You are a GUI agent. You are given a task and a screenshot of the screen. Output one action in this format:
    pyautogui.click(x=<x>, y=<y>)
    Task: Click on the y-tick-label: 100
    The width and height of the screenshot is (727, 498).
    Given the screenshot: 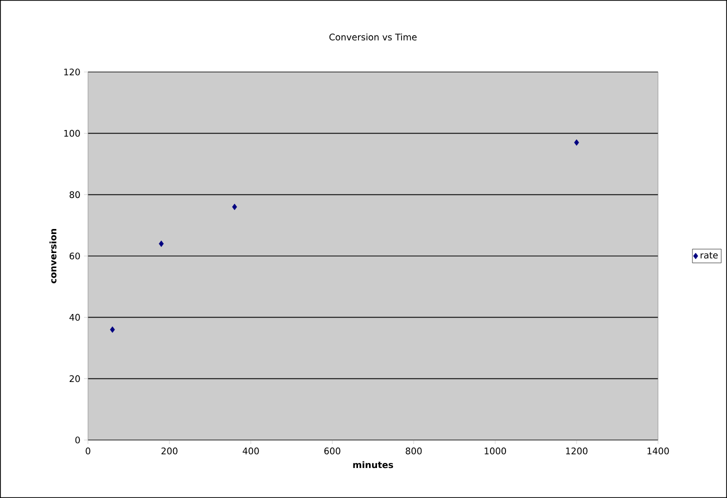 What is the action you would take?
    pyautogui.click(x=72, y=133)
    